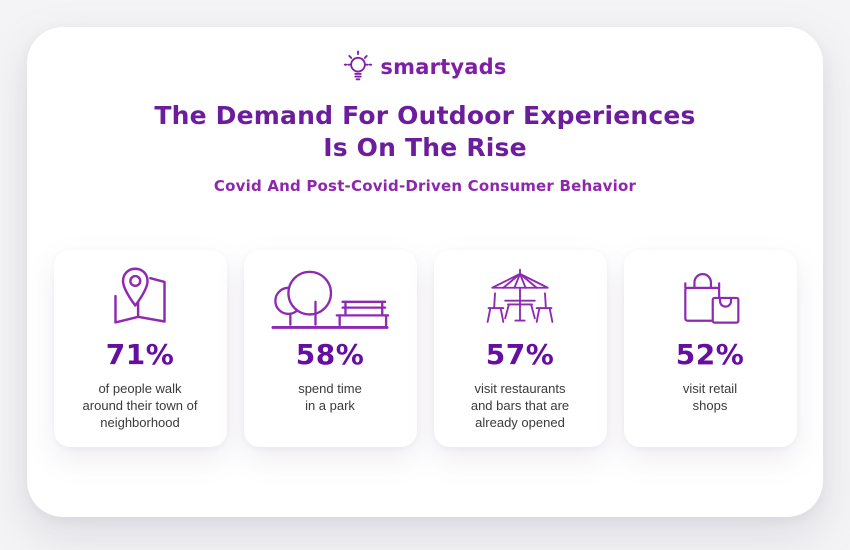 This screenshot has width=850, height=550. I want to click on stat-percent: 58%, so click(330, 354).